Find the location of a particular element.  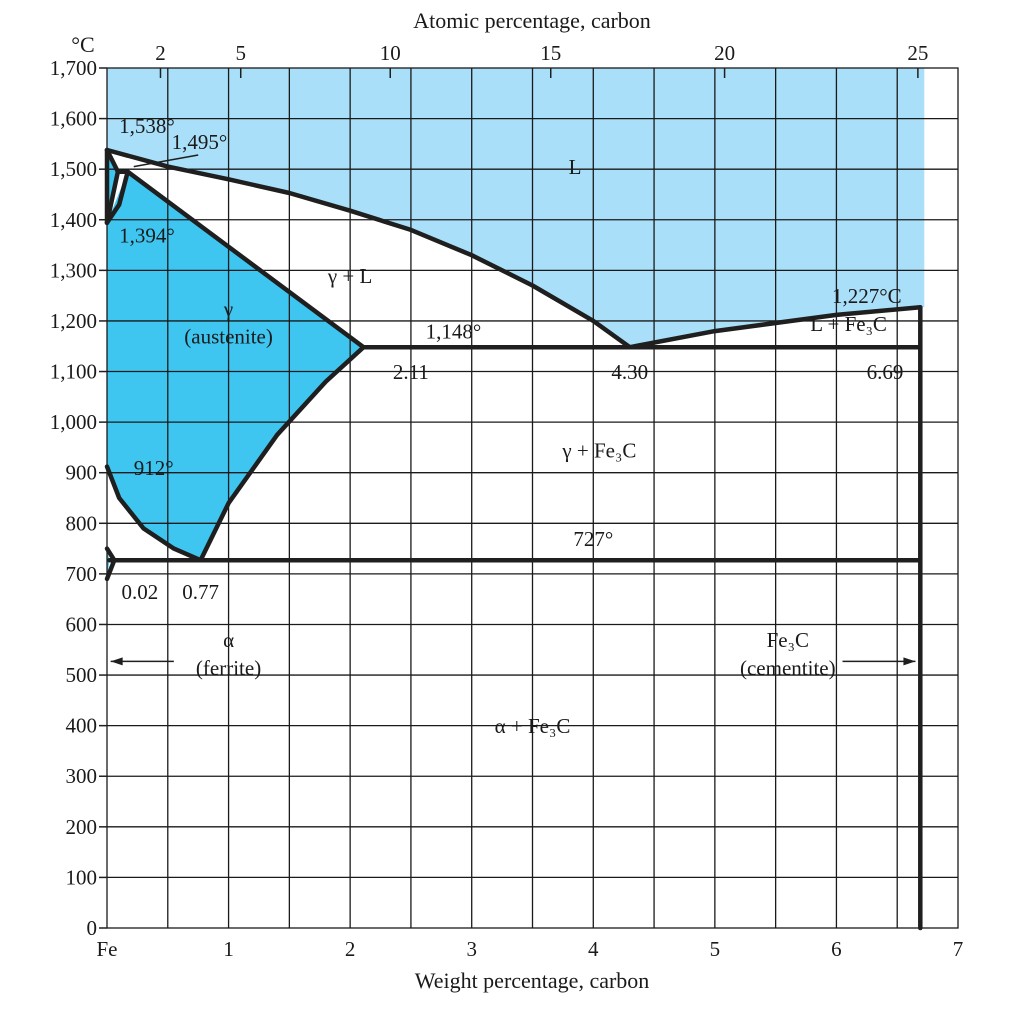

top-tick-label: 5 is located at coordinates (240, 53).